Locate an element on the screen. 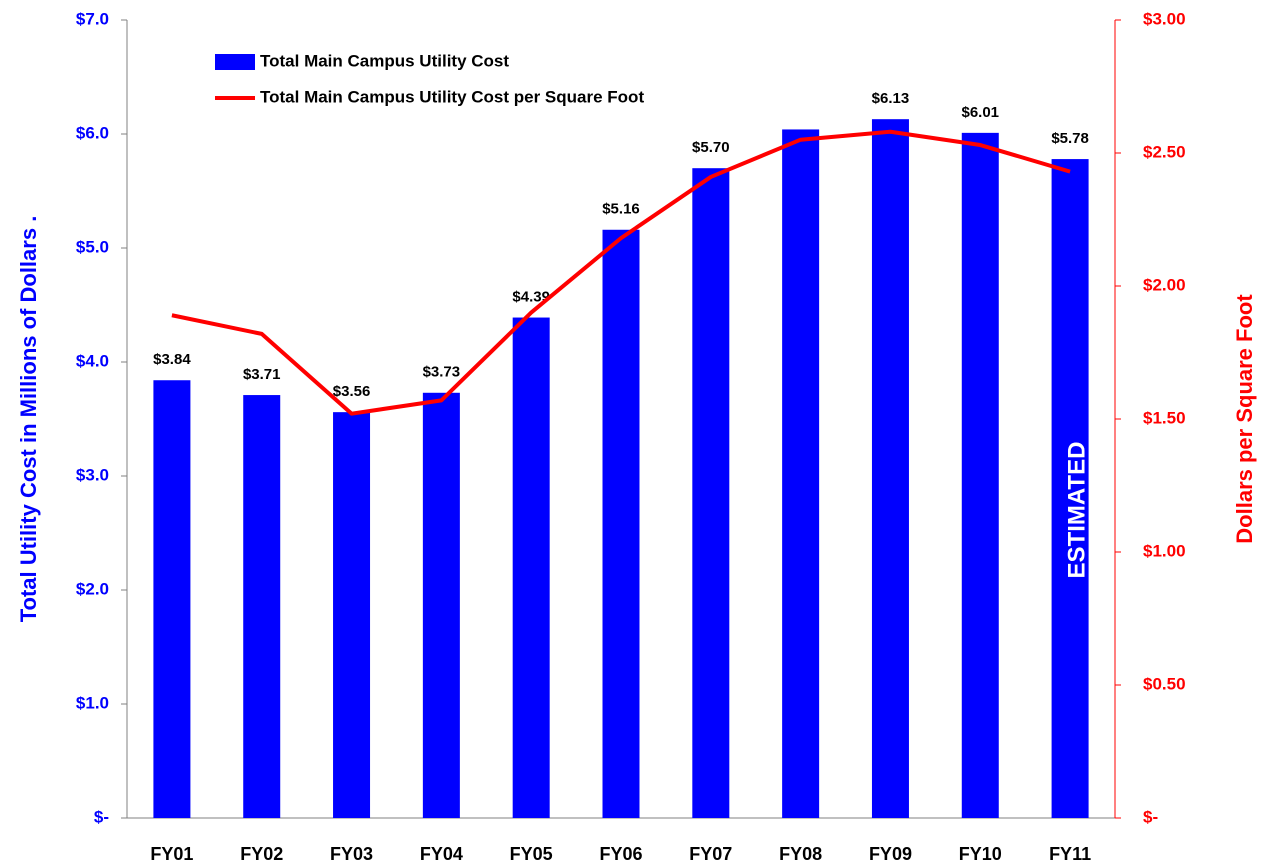 This screenshot has height=867, width=1269. y2-tick-label: $0.50 is located at coordinates (1164, 683).